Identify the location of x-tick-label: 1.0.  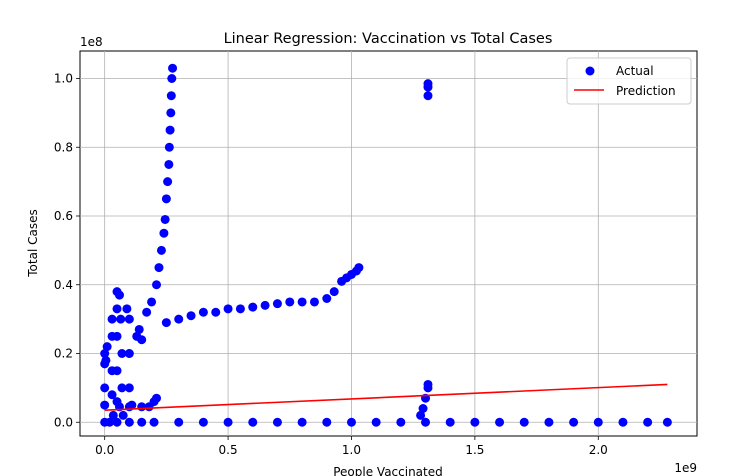
(351, 450).